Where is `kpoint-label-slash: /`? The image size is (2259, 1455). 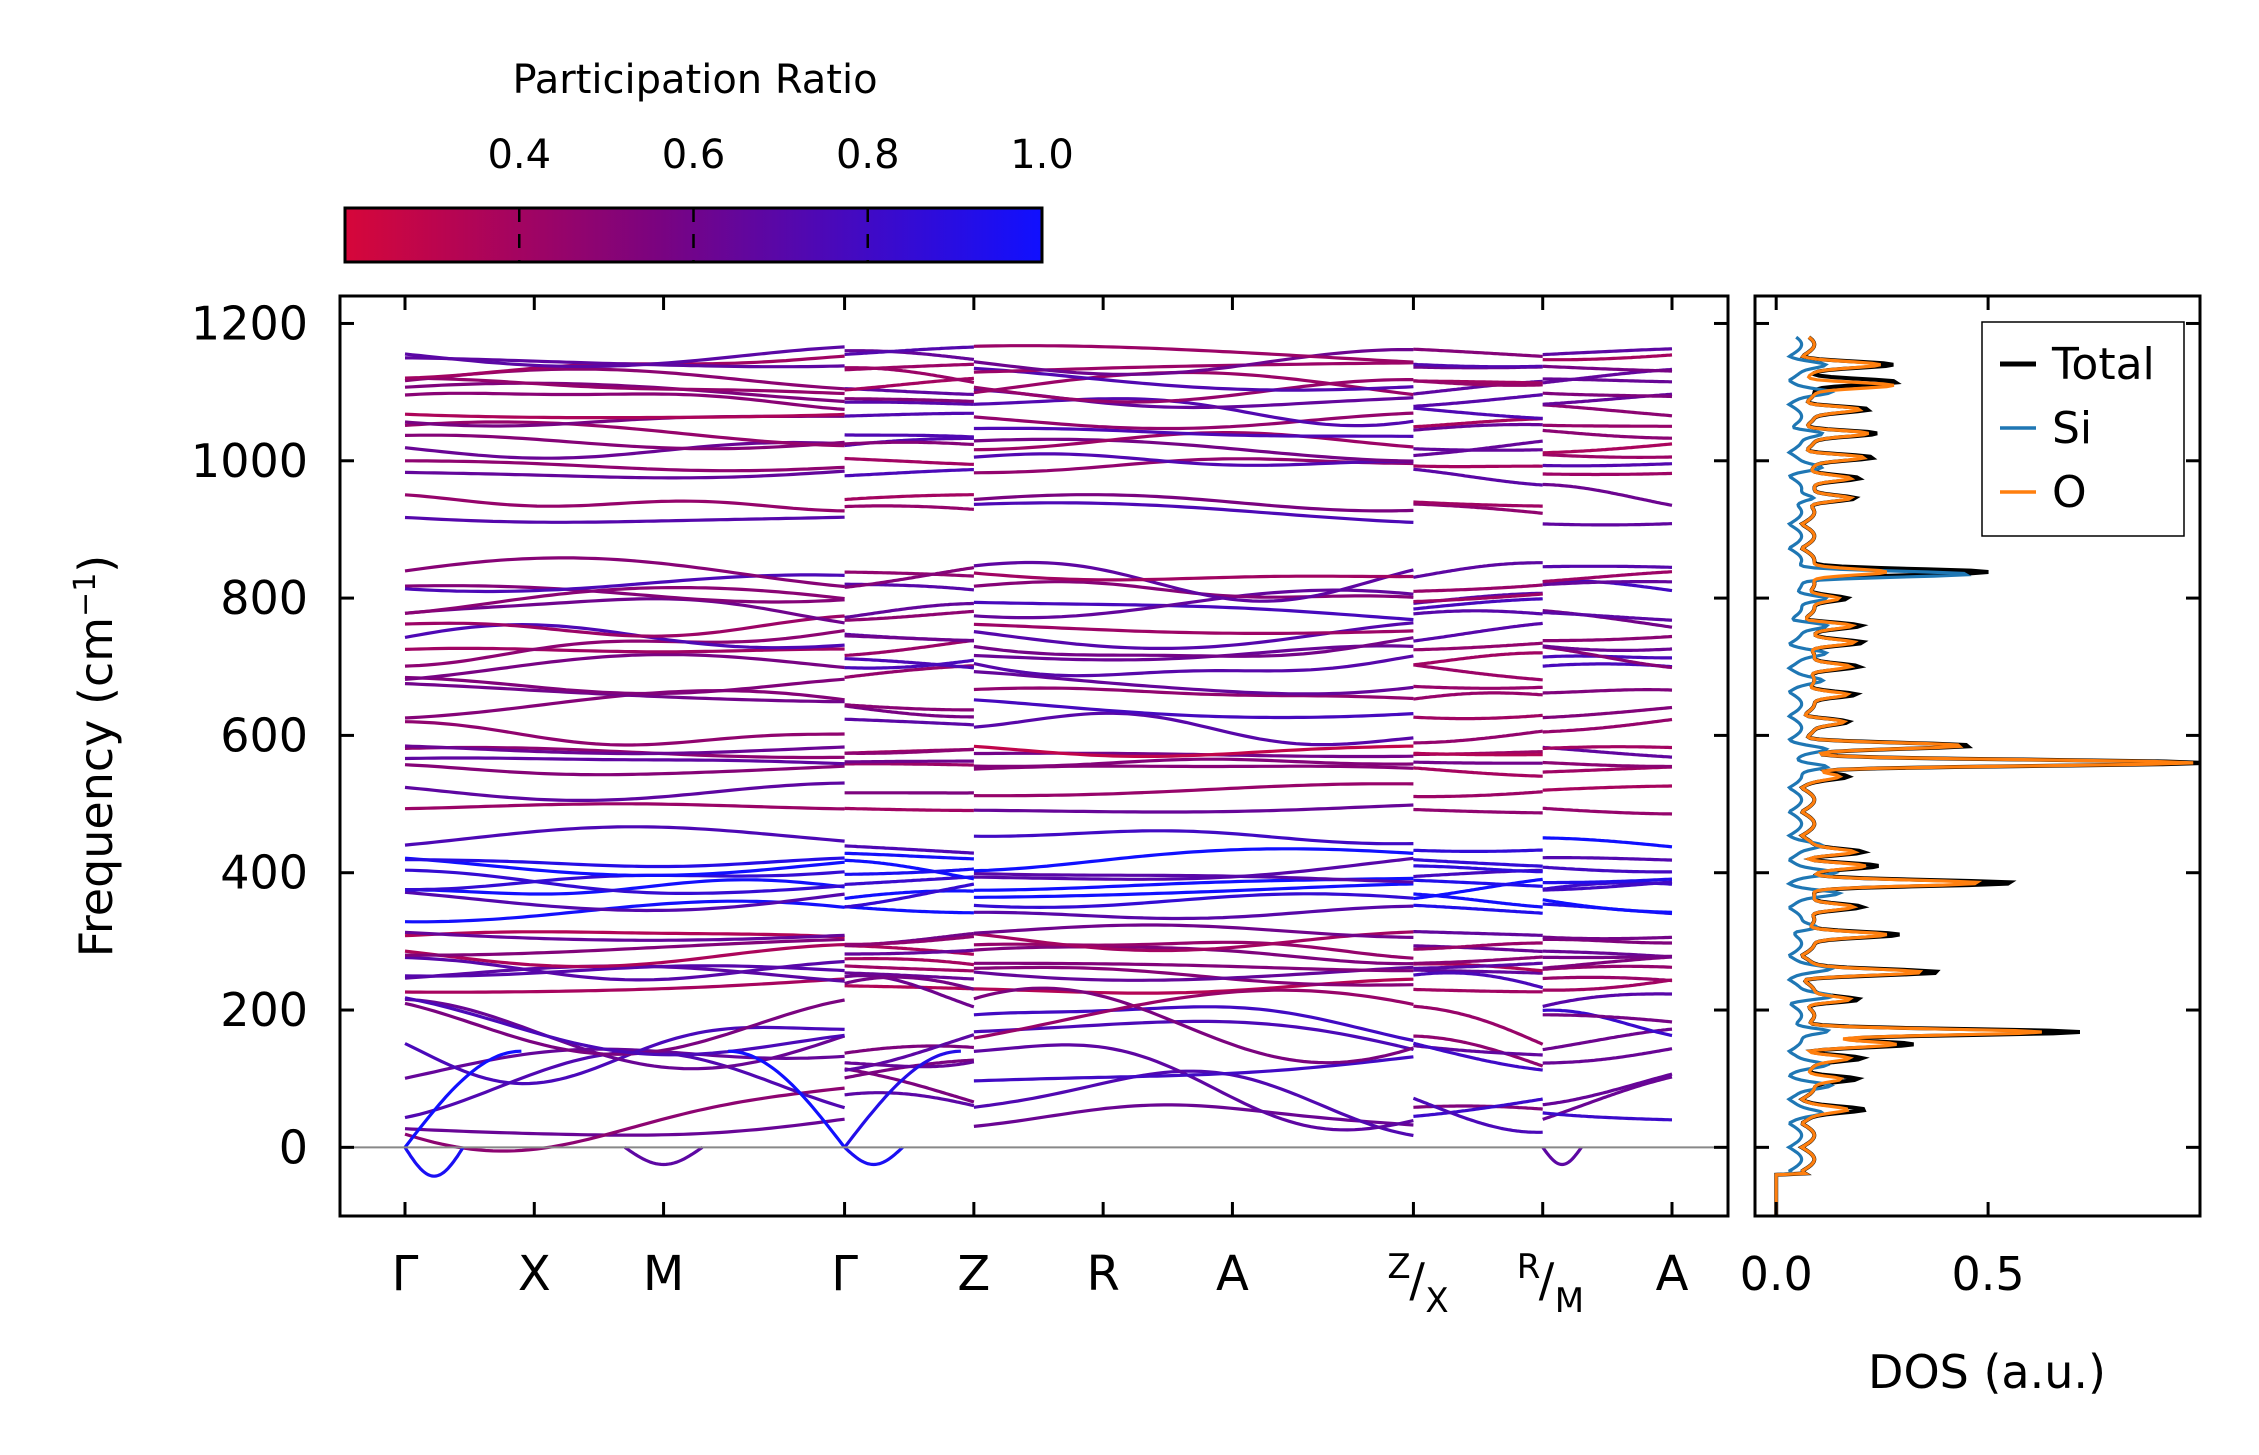
kpoint-label-slash: / is located at coordinates (1417, 1280).